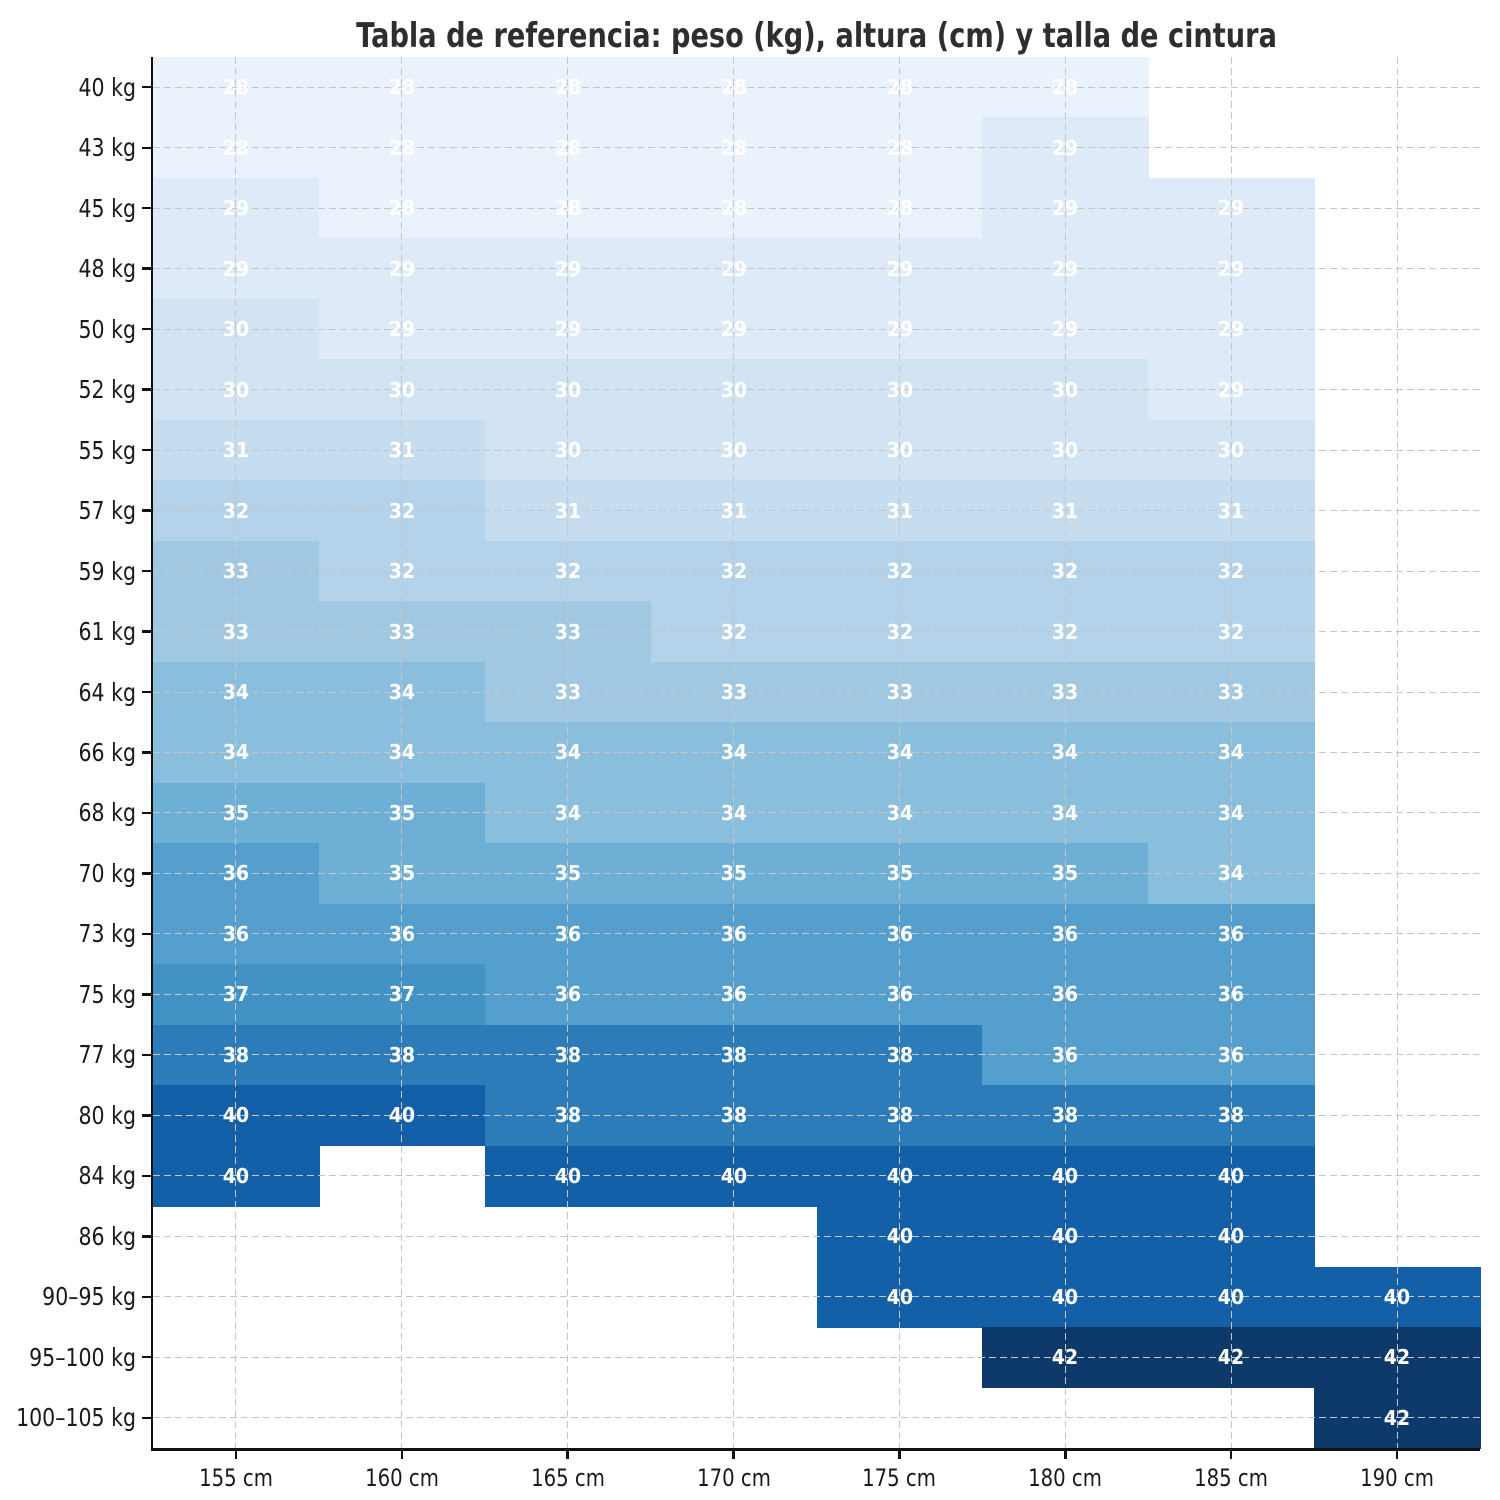  I want to click on y-tick-label: 64 kg, so click(107, 692).